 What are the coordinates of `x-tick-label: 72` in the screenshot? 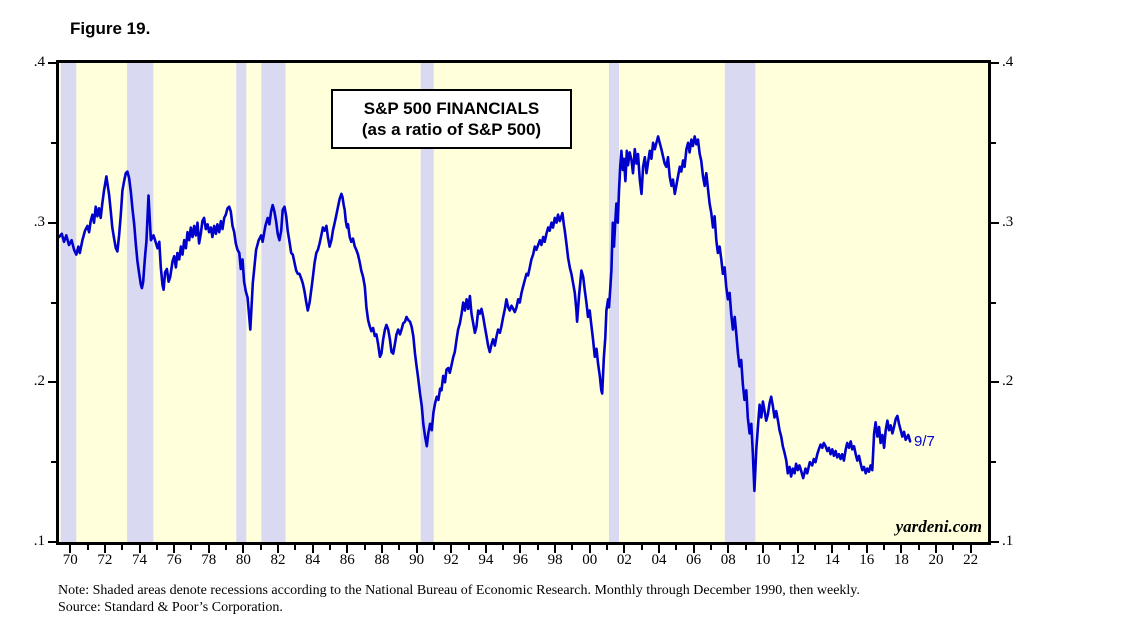 It's located at (105, 560).